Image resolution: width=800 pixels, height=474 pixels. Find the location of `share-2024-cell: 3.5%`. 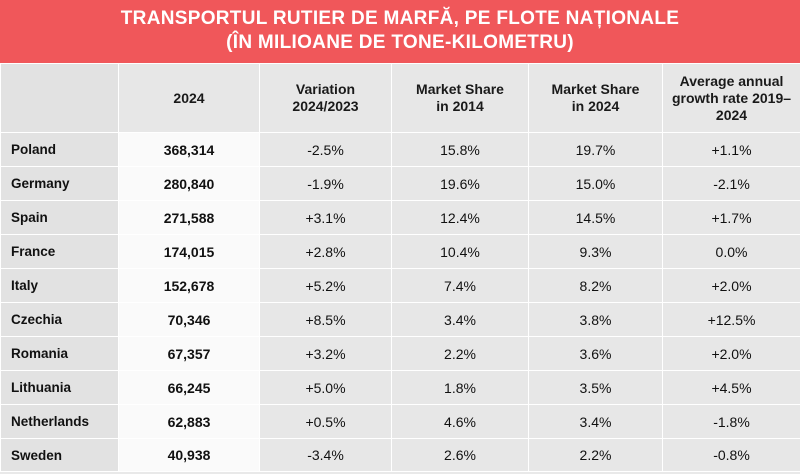

share-2024-cell: 3.5% is located at coordinates (595, 387).